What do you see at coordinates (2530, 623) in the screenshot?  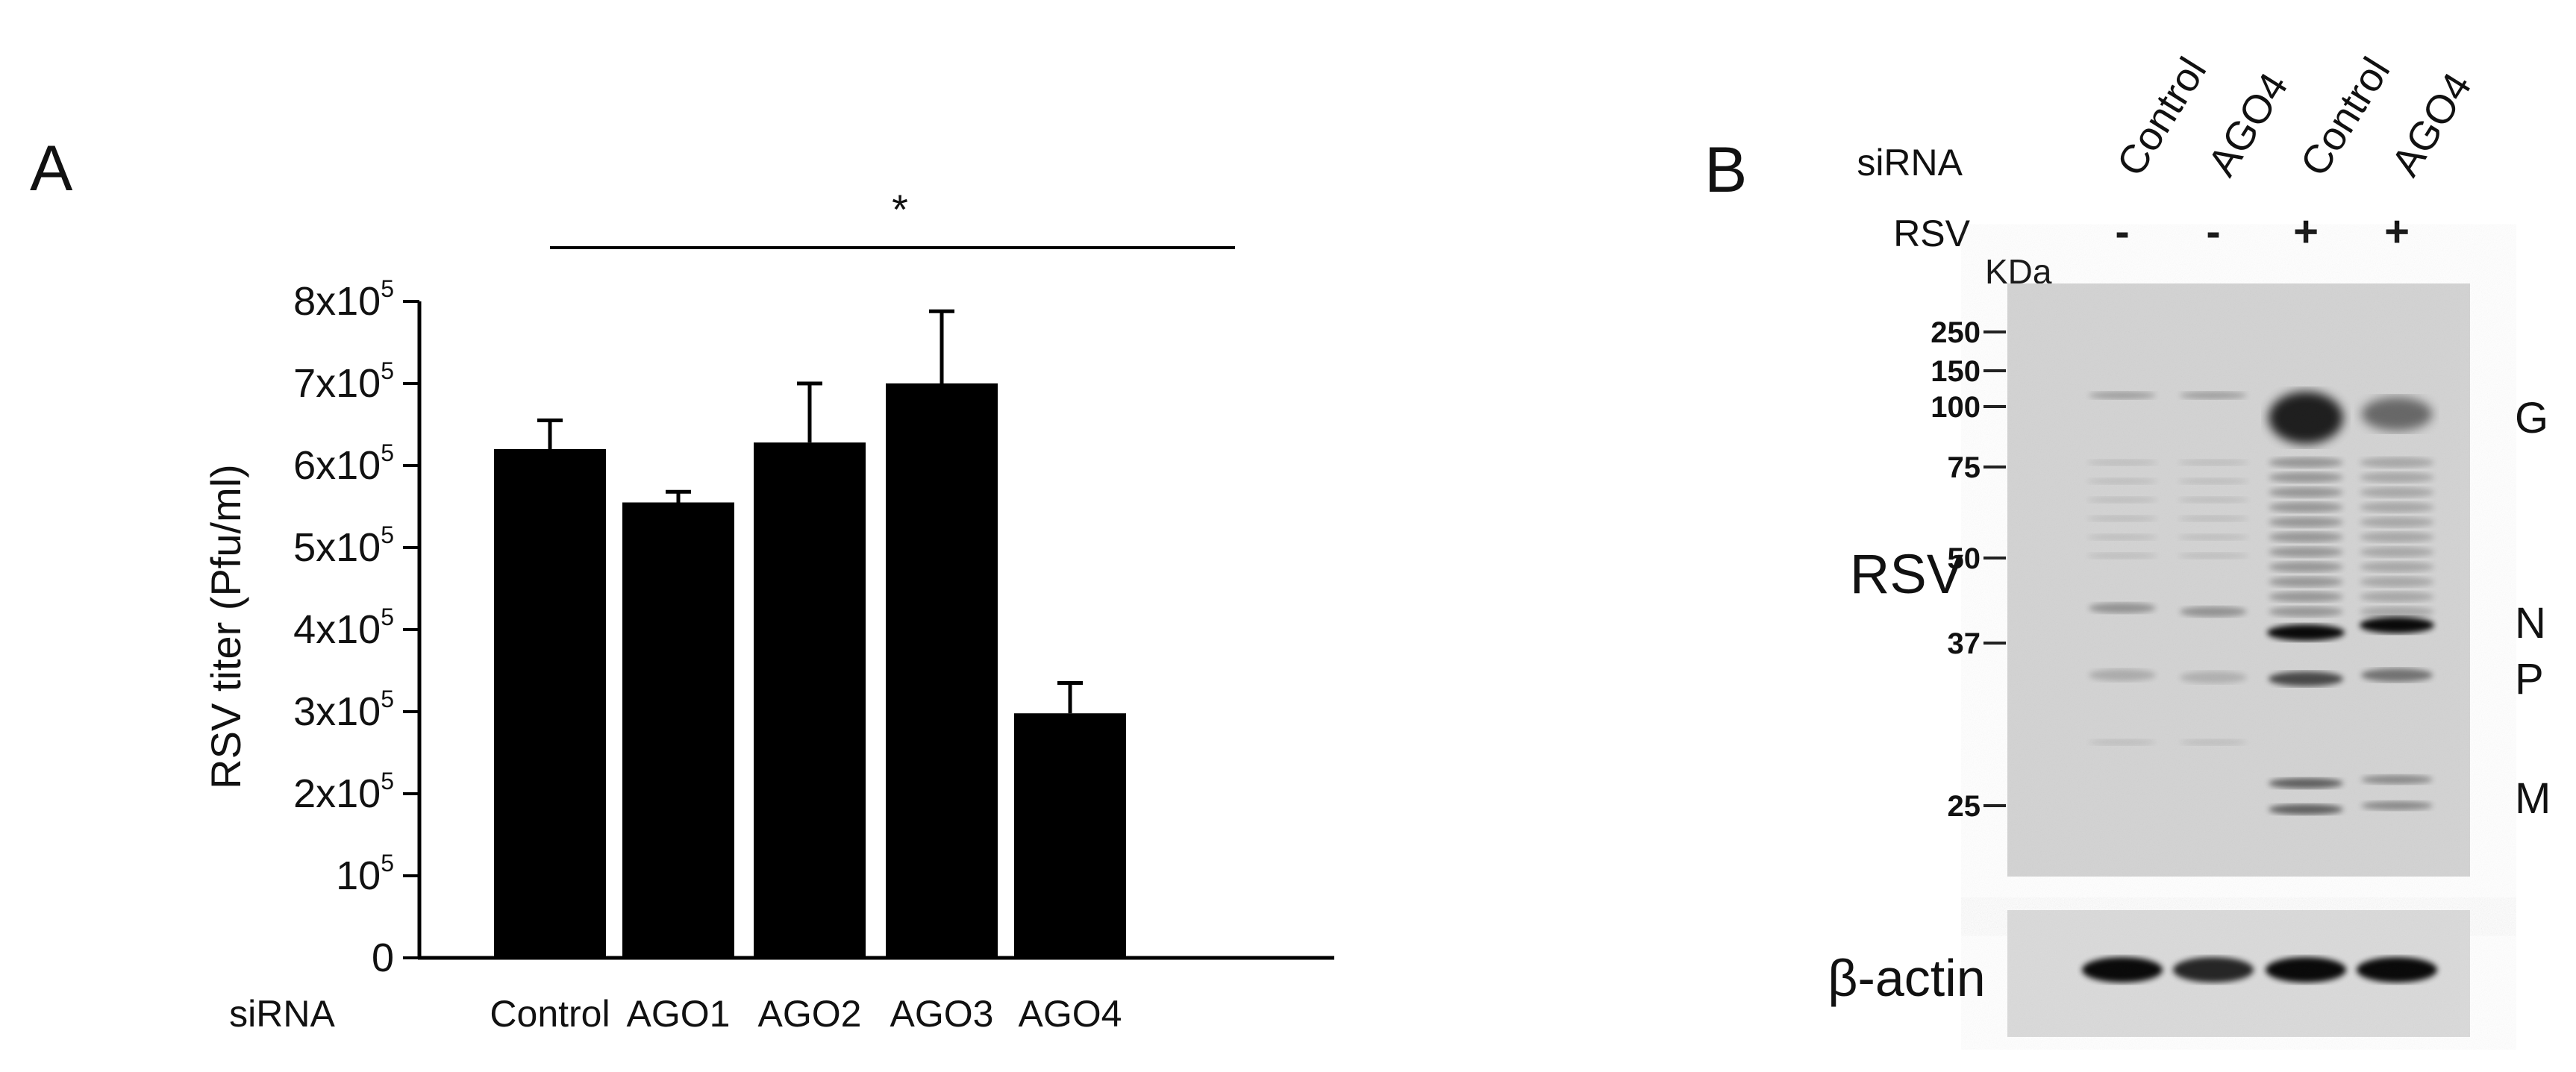 I see `band-label: N` at bounding box center [2530, 623].